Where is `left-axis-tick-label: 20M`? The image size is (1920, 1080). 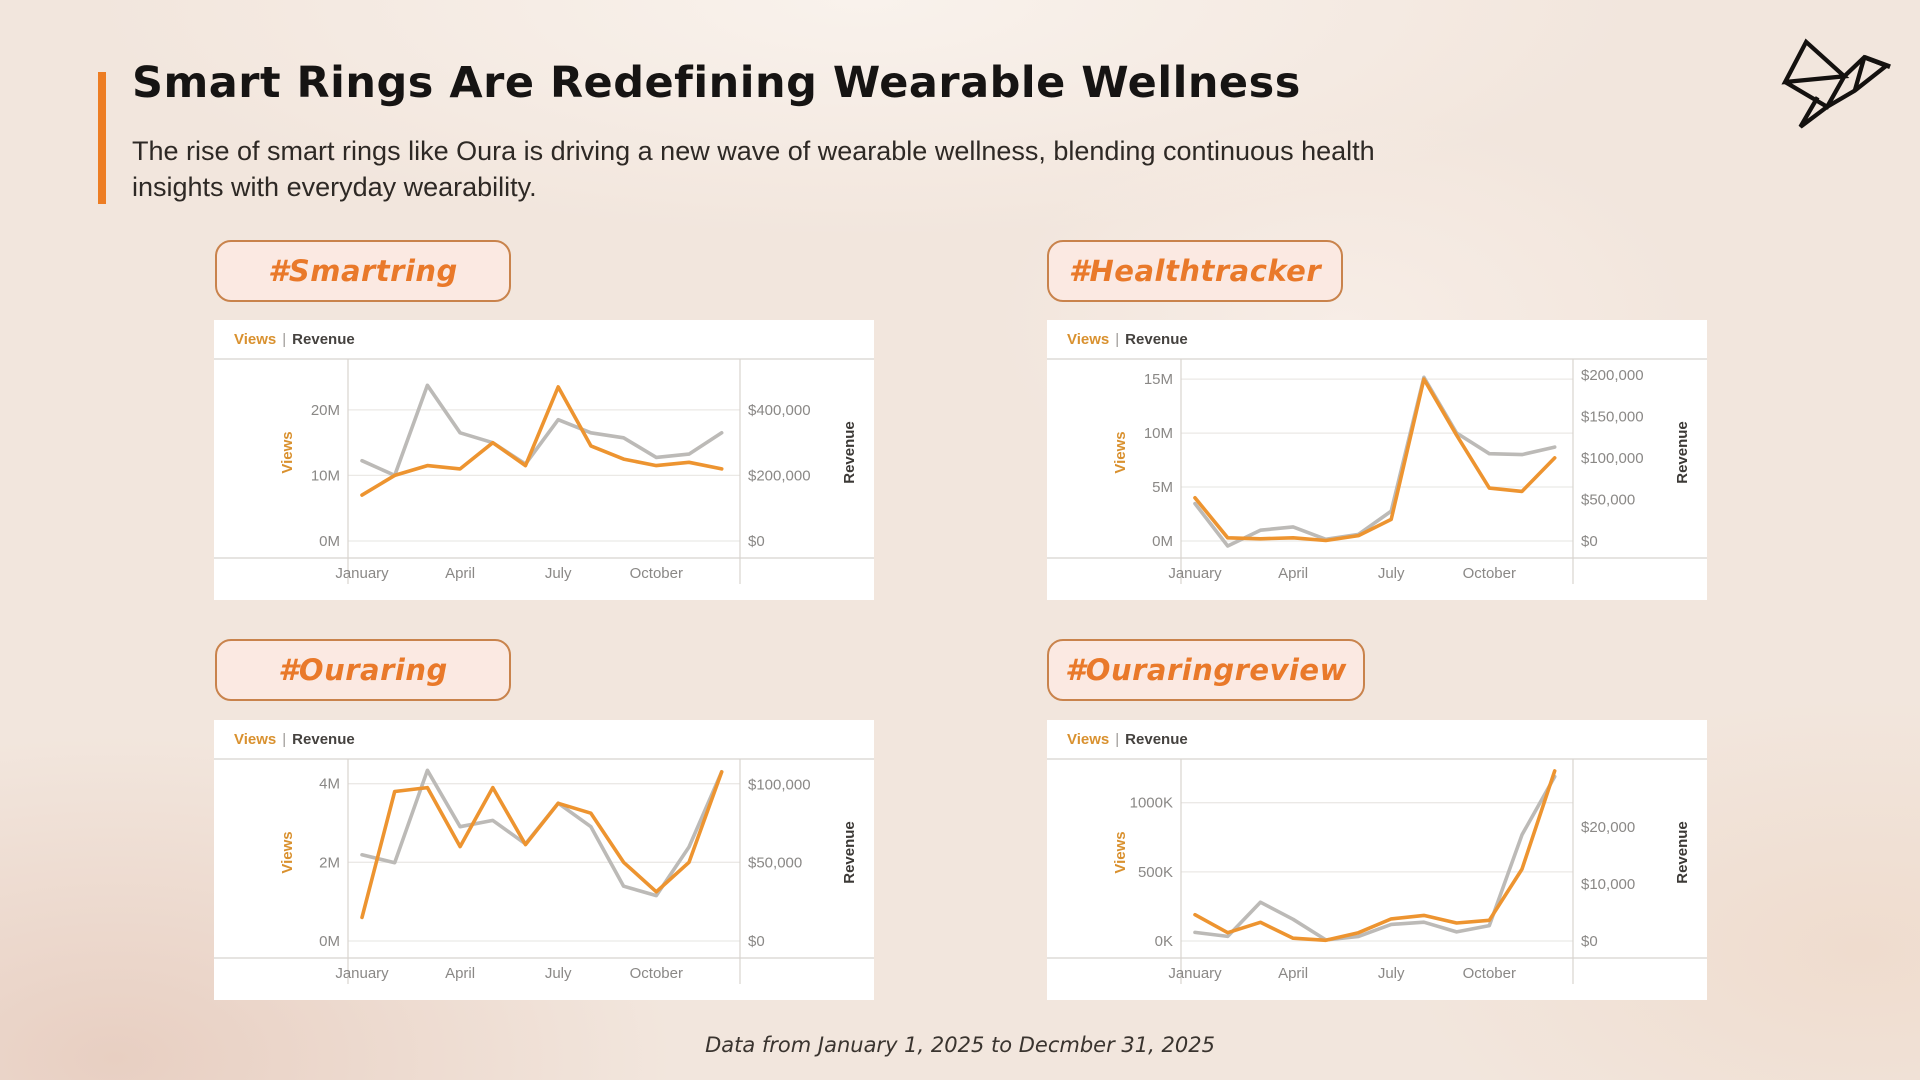
left-axis-tick-label: 20M is located at coordinates (325, 410).